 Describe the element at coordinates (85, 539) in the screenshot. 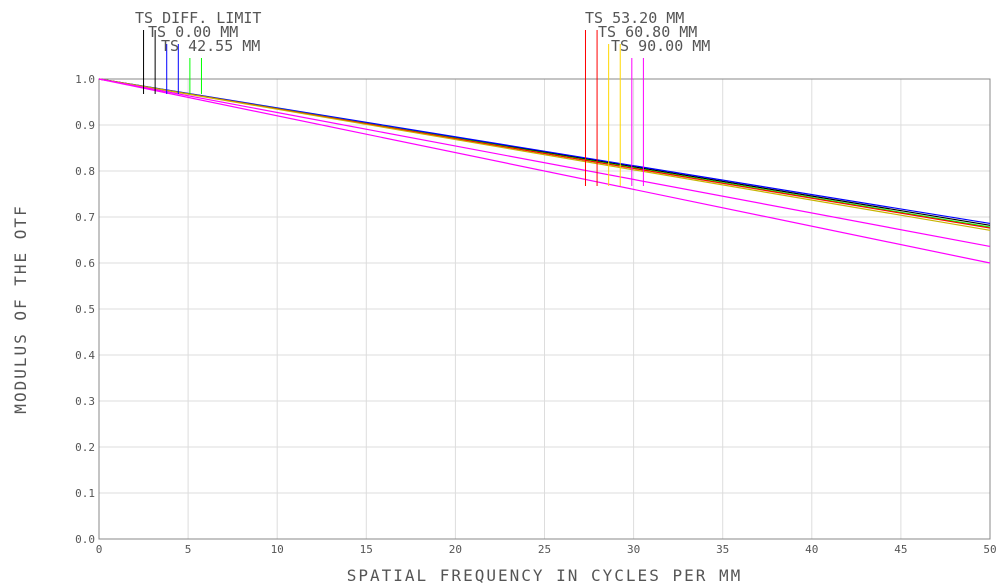

I see `y-tick-label: 0.0` at that location.